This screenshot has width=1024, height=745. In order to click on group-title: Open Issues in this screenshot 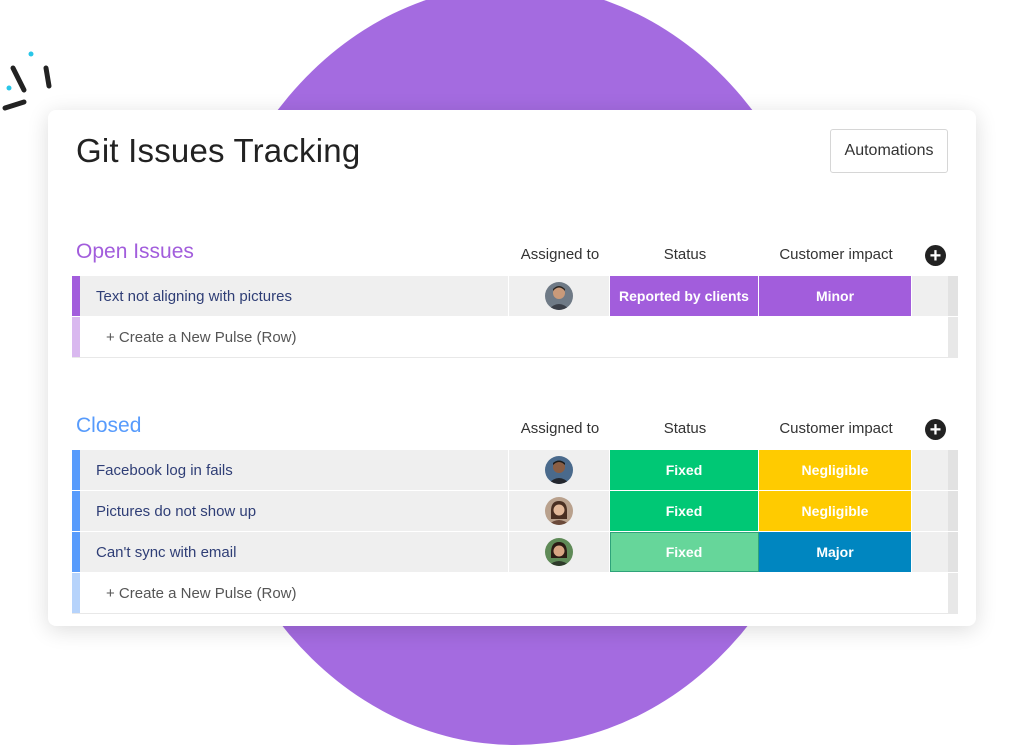, I will do `click(135, 251)`.